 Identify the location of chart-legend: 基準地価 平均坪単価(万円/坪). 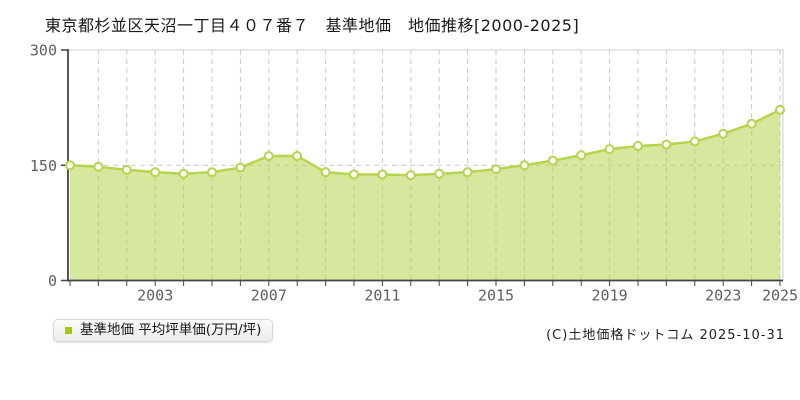
(163, 330).